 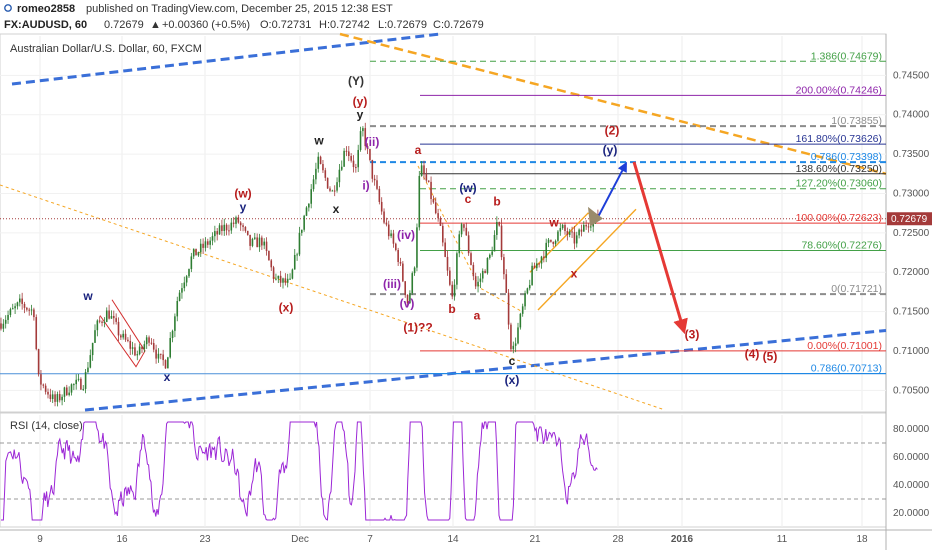 What do you see at coordinates (612, 189) in the screenshot?
I see `blue-forecast-arrow` at bounding box center [612, 189].